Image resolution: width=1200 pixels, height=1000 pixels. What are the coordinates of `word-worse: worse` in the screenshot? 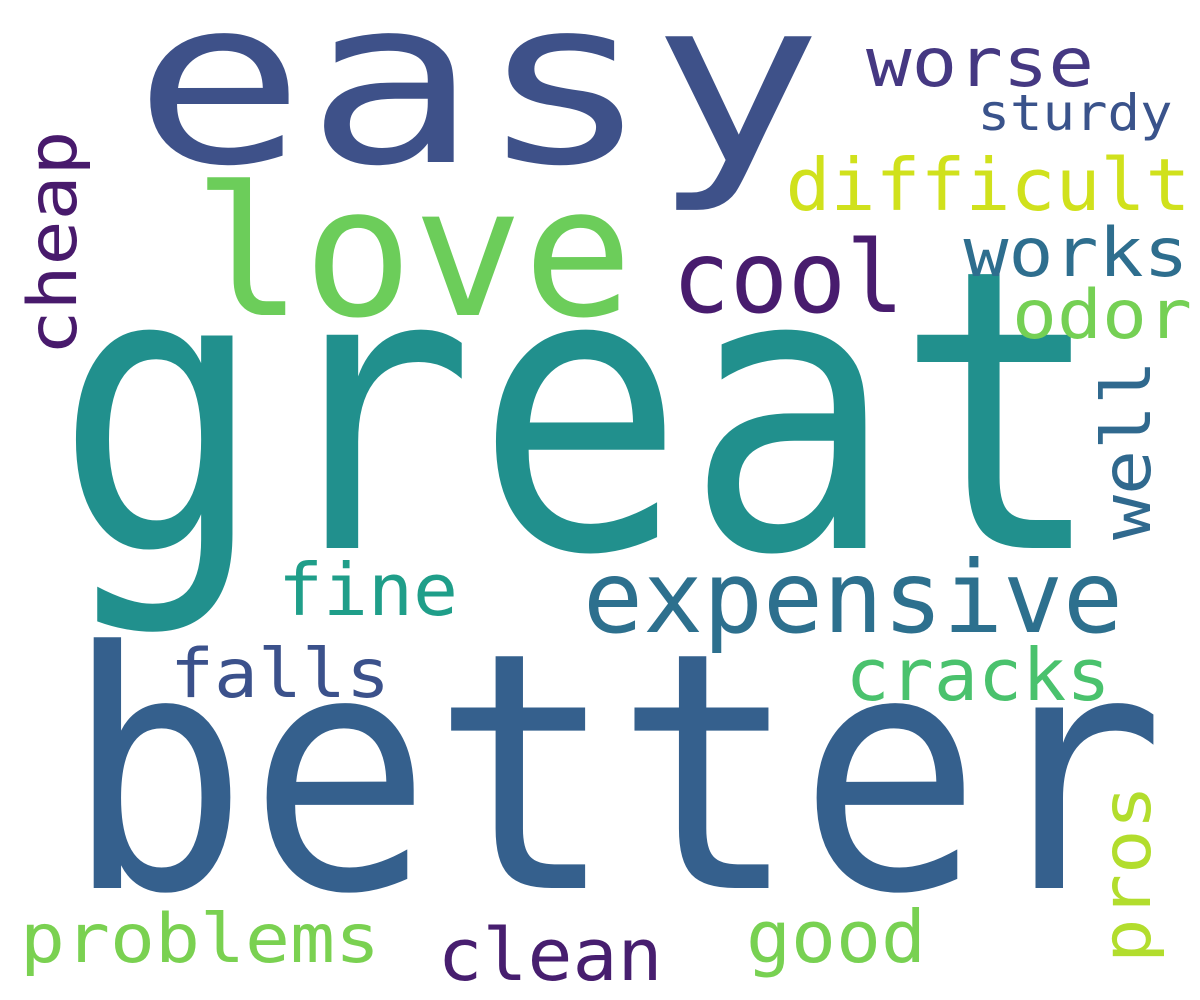 It's located at (980, 63).